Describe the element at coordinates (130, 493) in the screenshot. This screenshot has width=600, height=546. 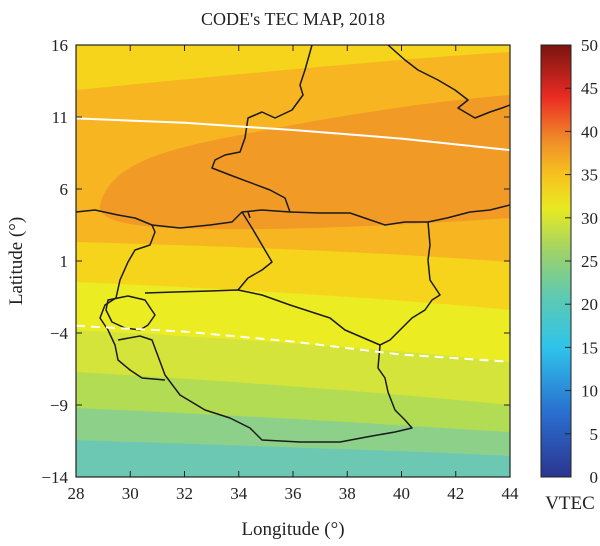
I see `x-tick-label: 30` at that location.